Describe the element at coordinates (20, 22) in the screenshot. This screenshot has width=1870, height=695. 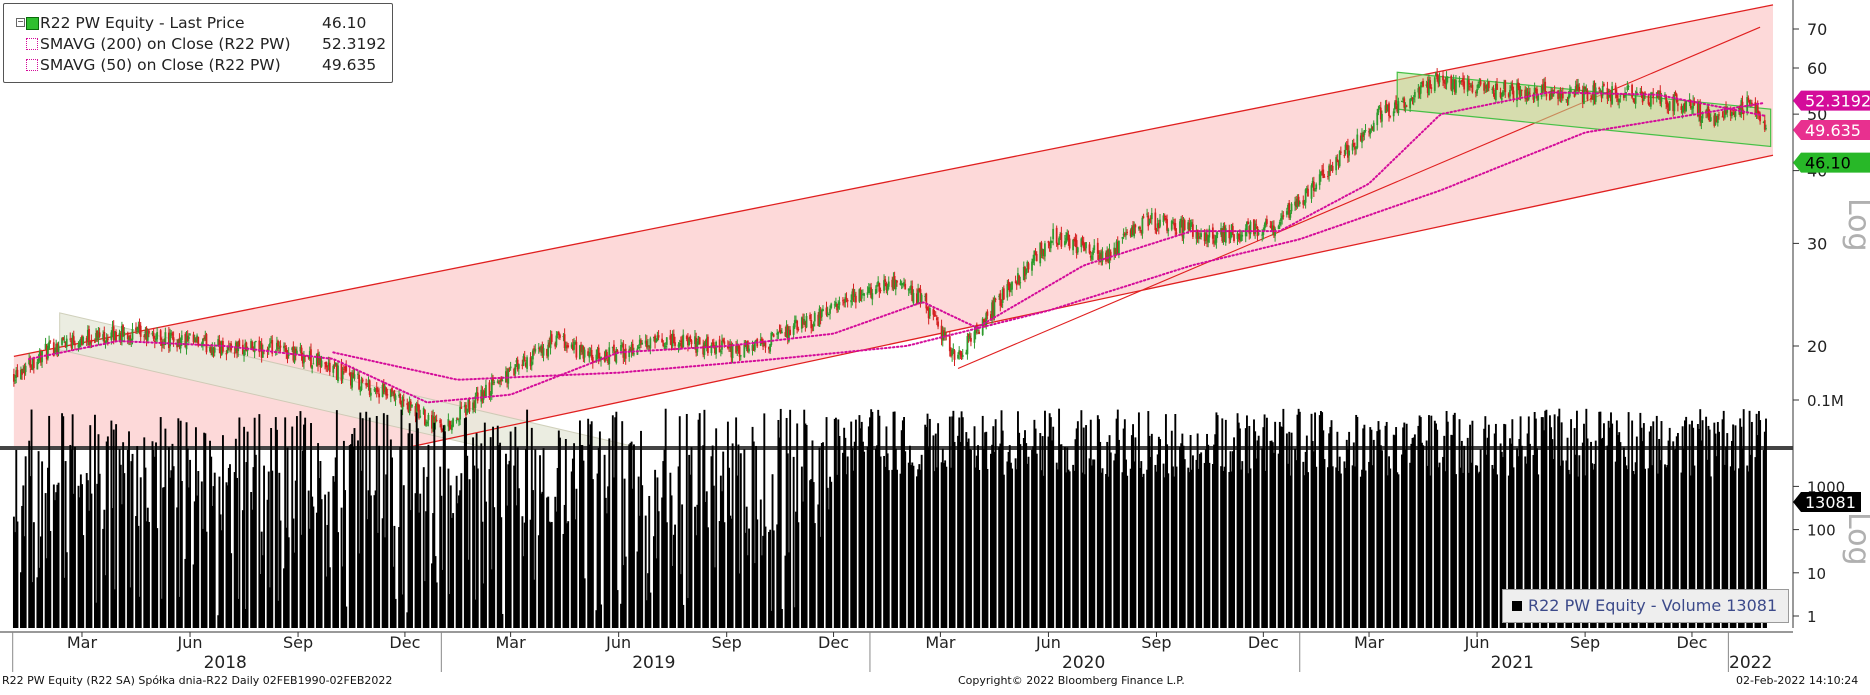
I see `collapse-icon: −` at that location.